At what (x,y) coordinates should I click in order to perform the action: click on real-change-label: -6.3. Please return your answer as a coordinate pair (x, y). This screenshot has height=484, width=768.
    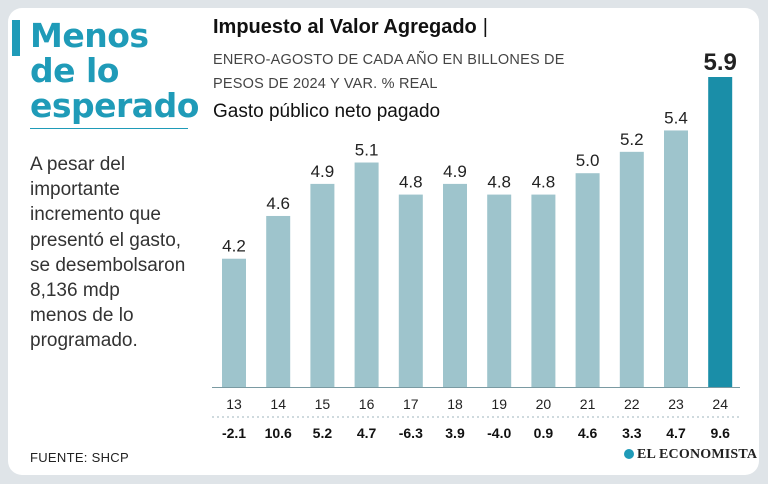
    Looking at the image, I should click on (411, 433).